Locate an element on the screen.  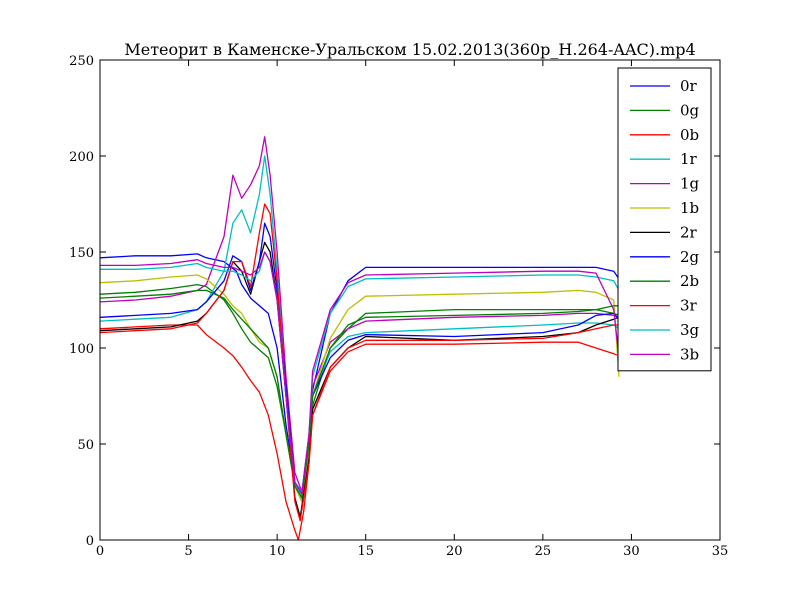
x-tick-label: 5 is located at coordinates (188, 551).